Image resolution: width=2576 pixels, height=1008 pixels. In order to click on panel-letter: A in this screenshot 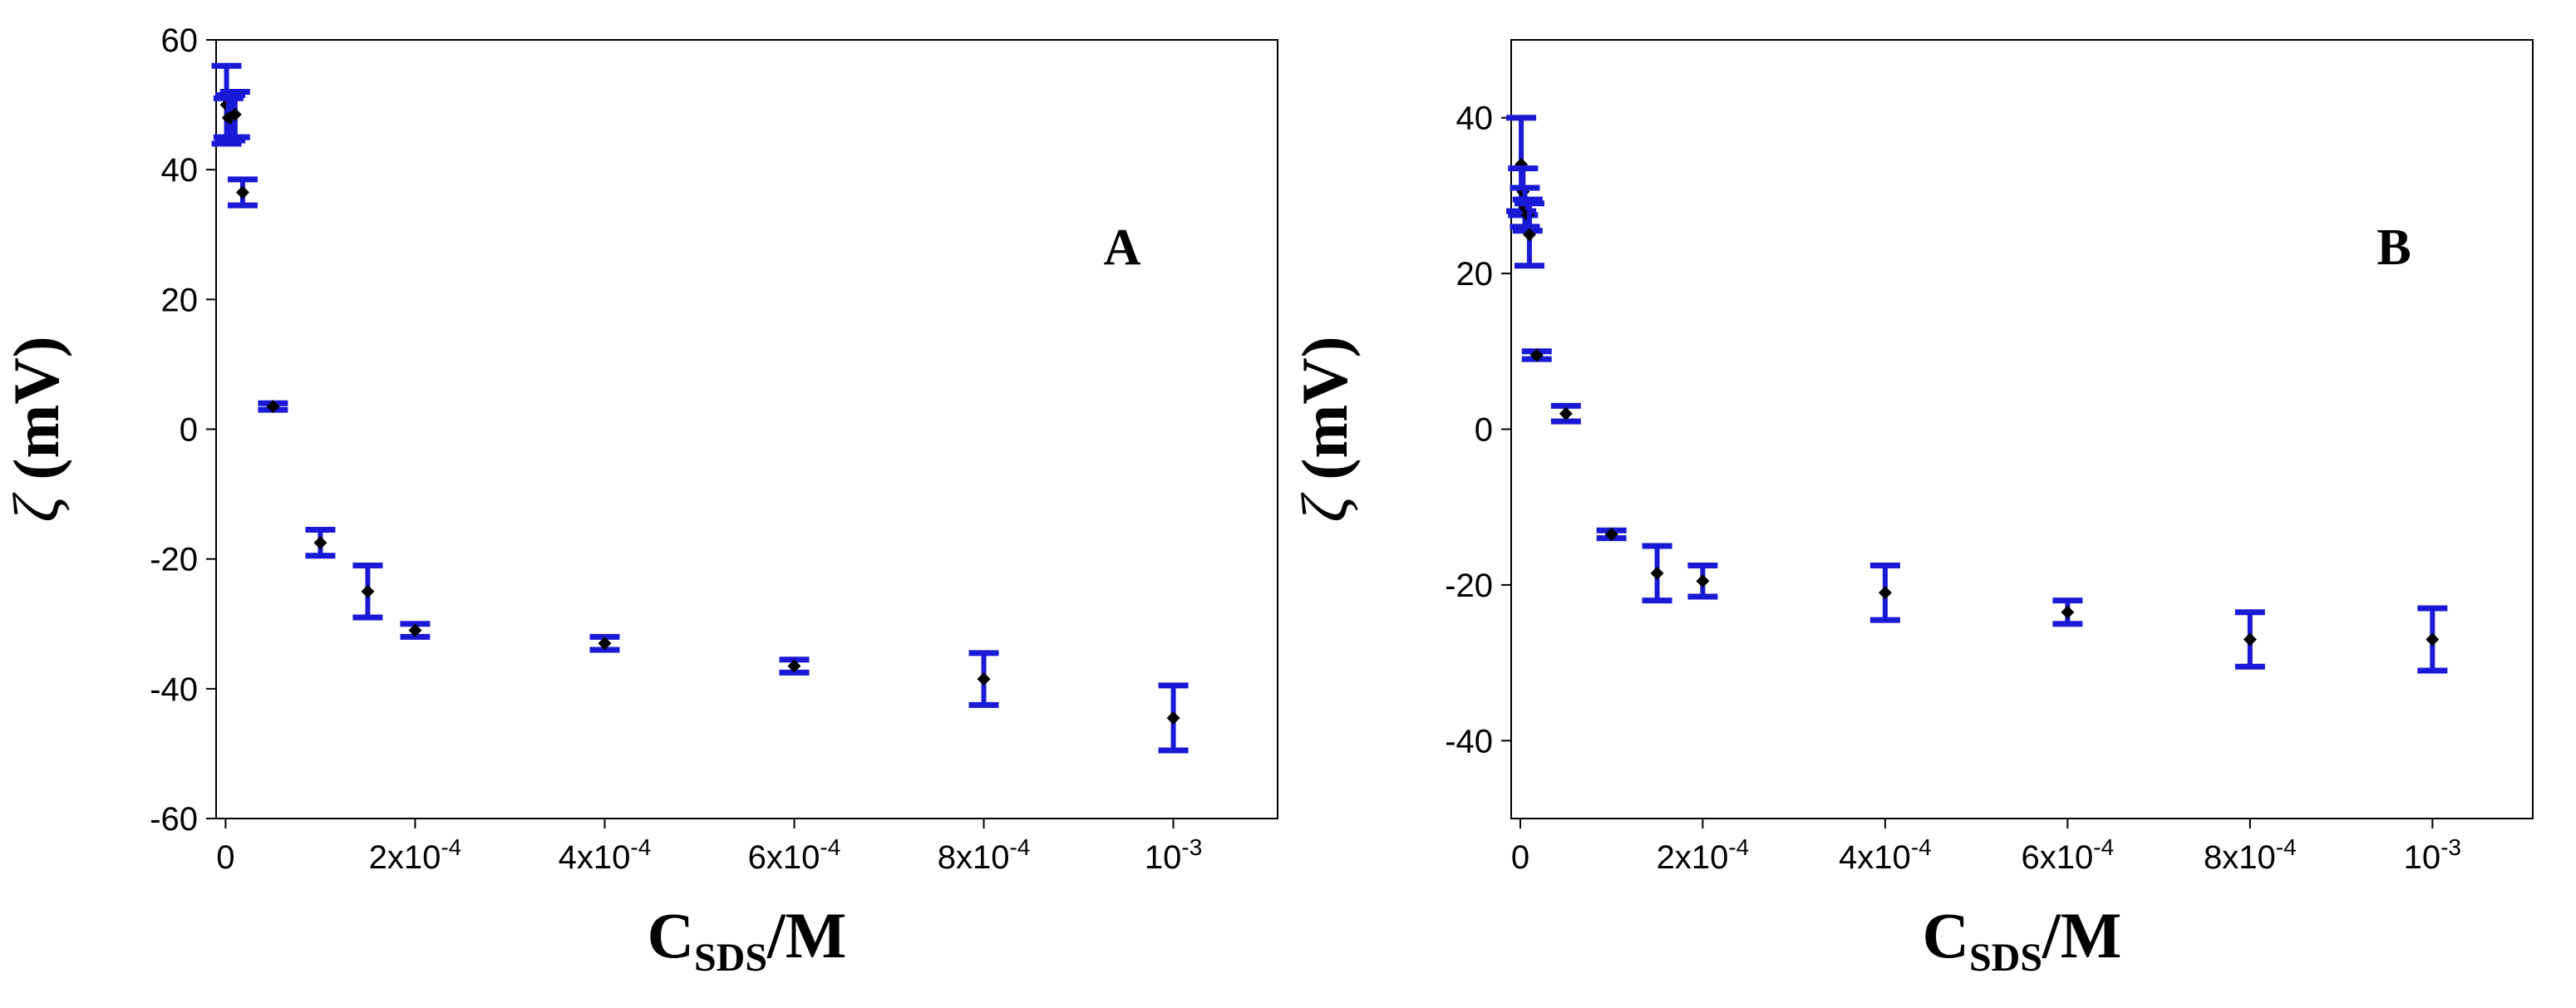, I will do `click(1122, 247)`.